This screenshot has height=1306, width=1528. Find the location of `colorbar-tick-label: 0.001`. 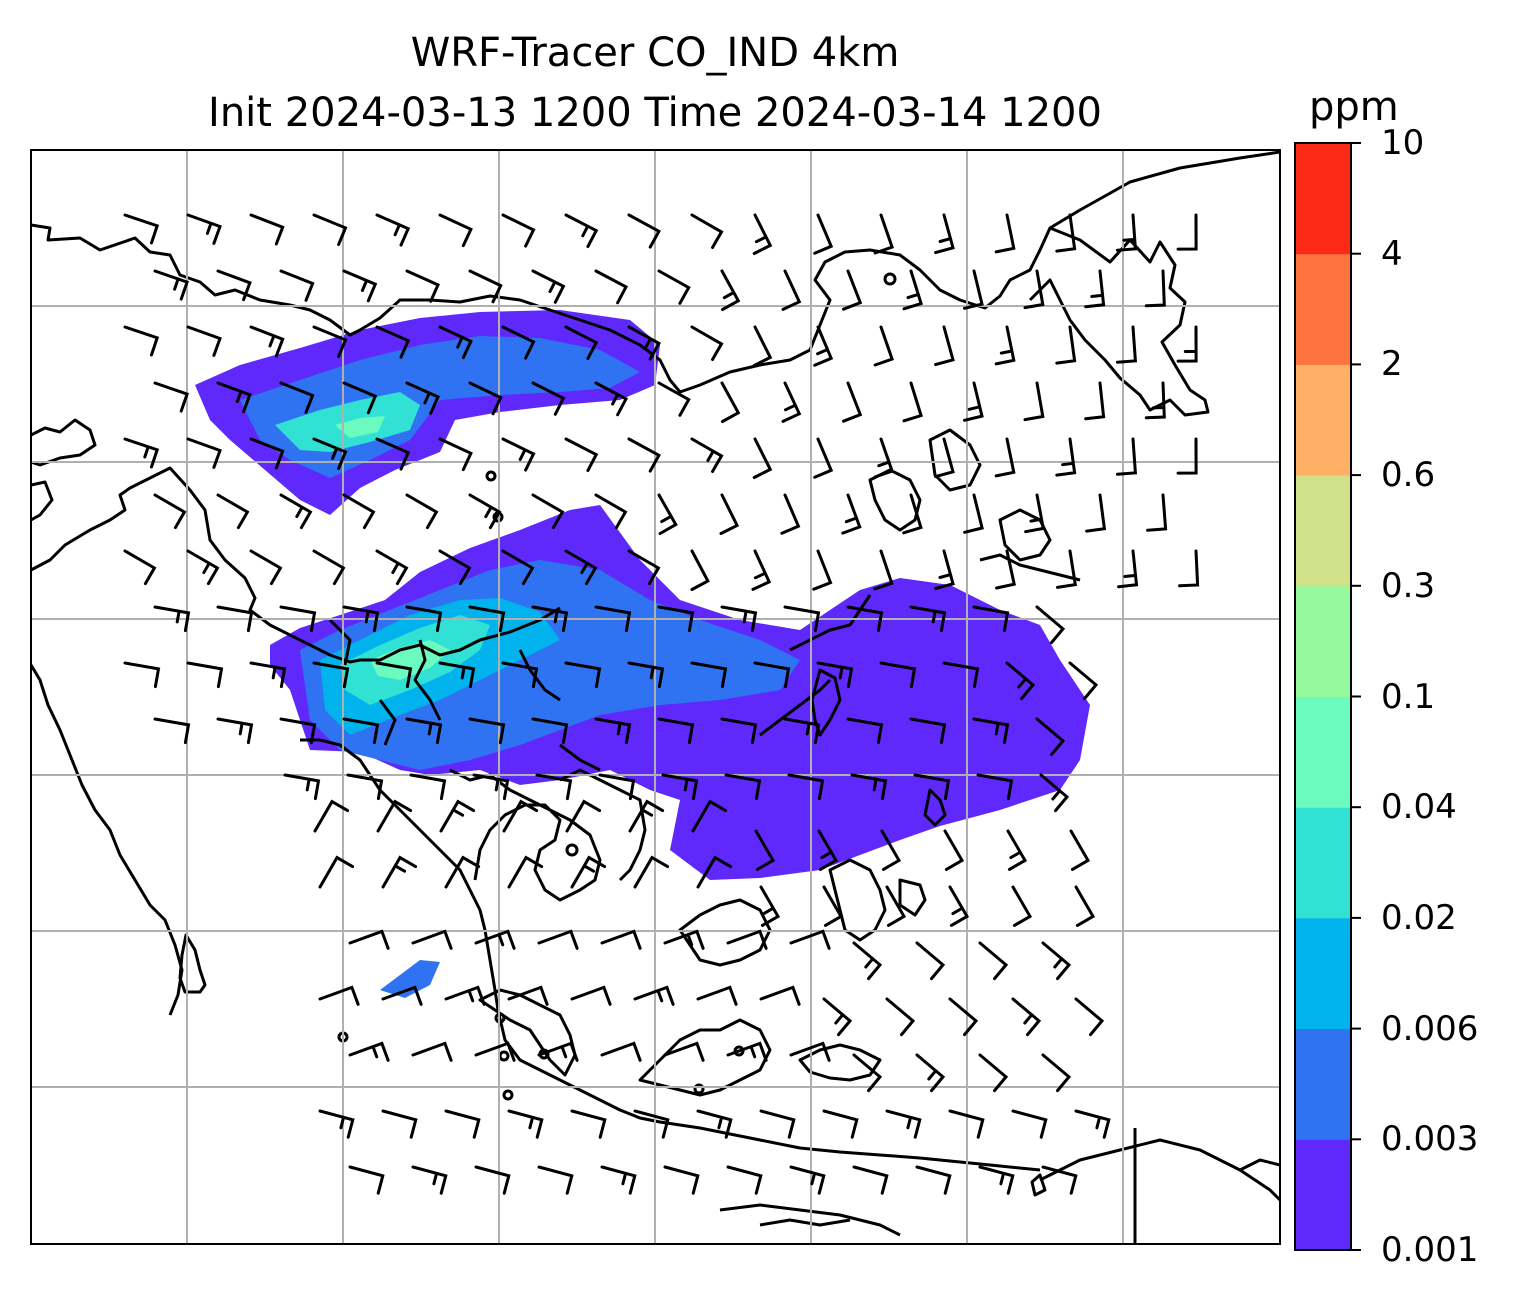

colorbar-tick-label: 0.001 is located at coordinates (1430, 1250).